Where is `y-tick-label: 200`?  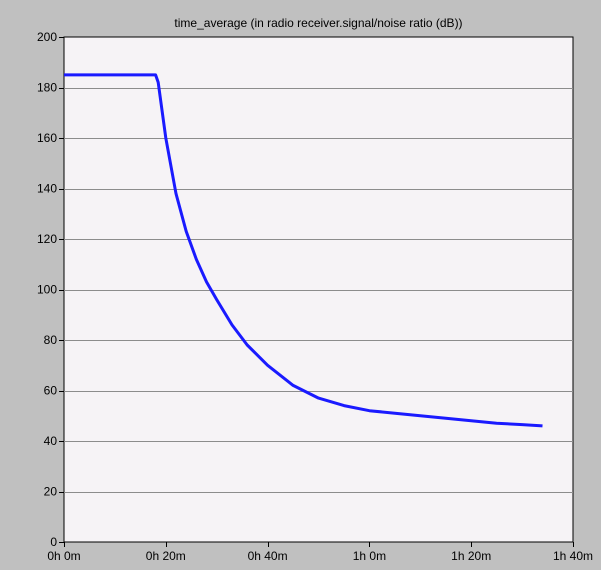
y-tick-label: 200 is located at coordinates (47, 37).